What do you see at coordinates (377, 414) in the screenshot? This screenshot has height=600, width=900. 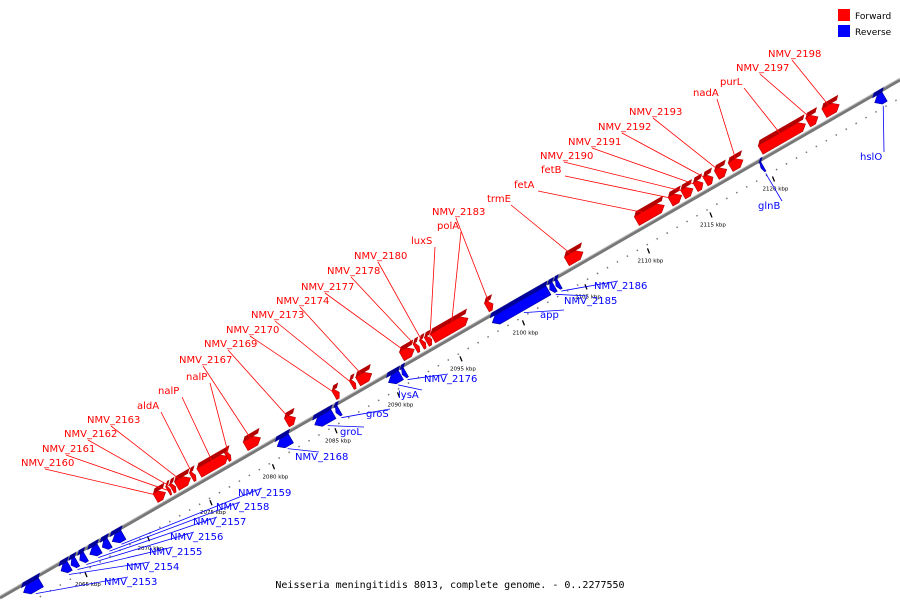 I see `gene-label: groS` at bounding box center [377, 414].